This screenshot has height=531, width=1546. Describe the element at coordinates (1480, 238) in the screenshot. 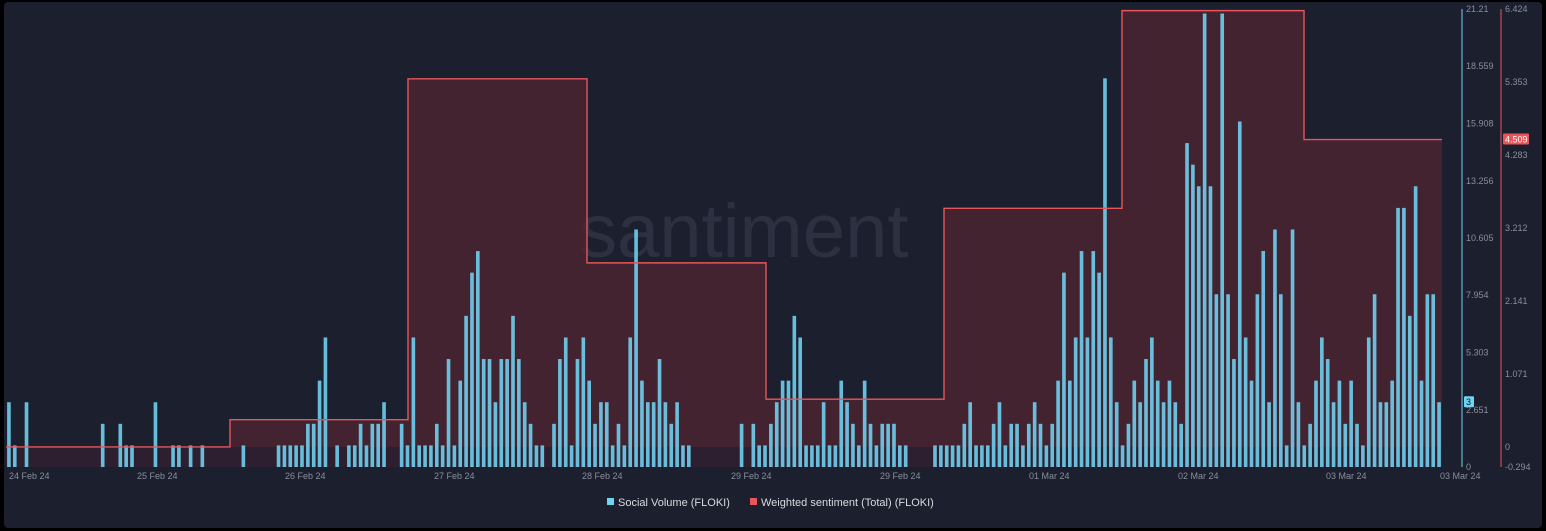

I see `left-axis-tick-label: 10.605` at that location.